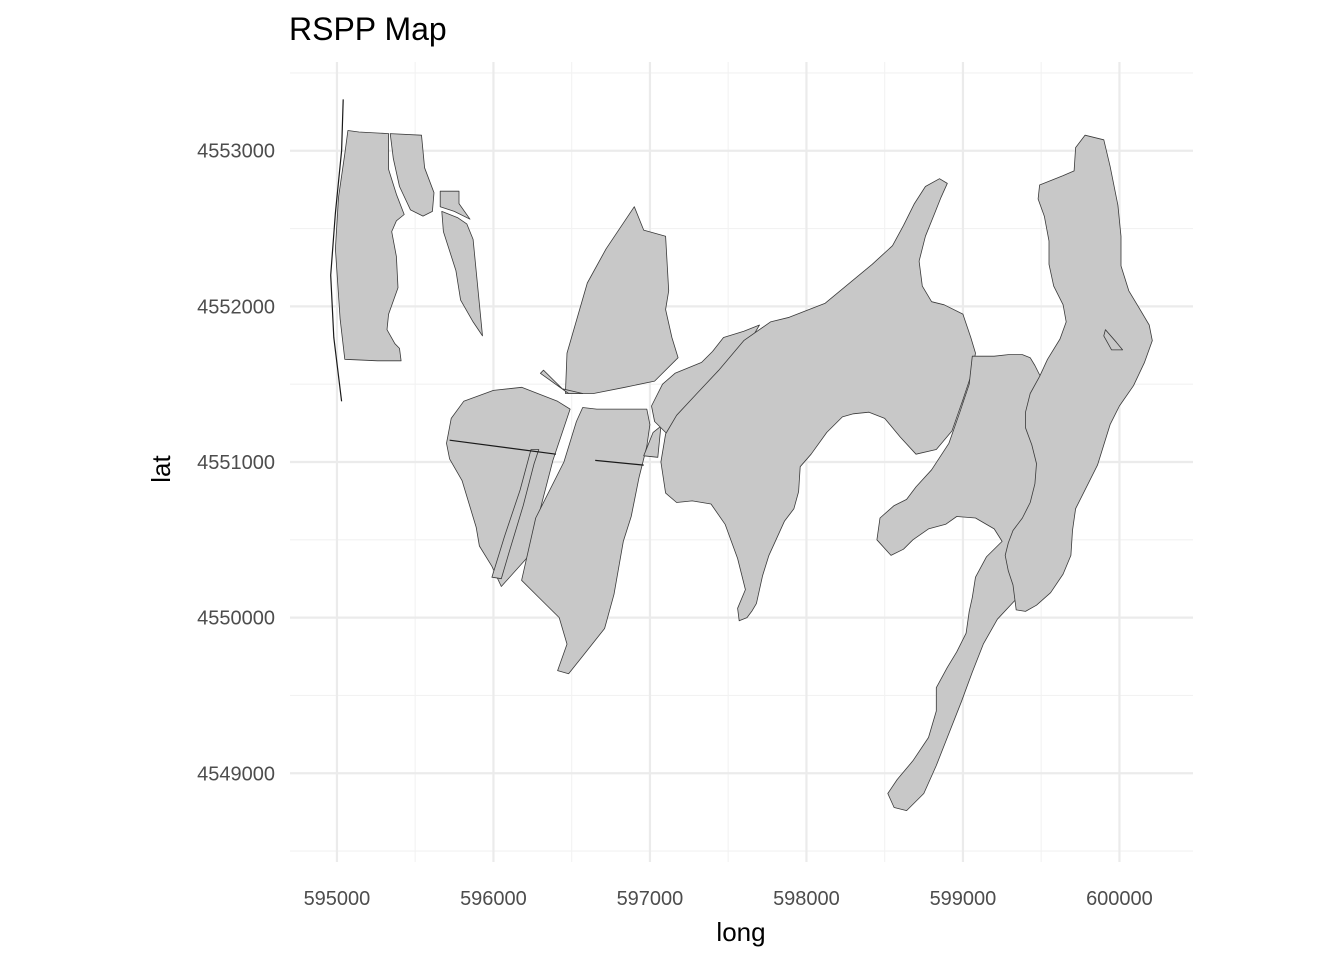  I want to click on x-tick-label: 595000, so click(337, 899).